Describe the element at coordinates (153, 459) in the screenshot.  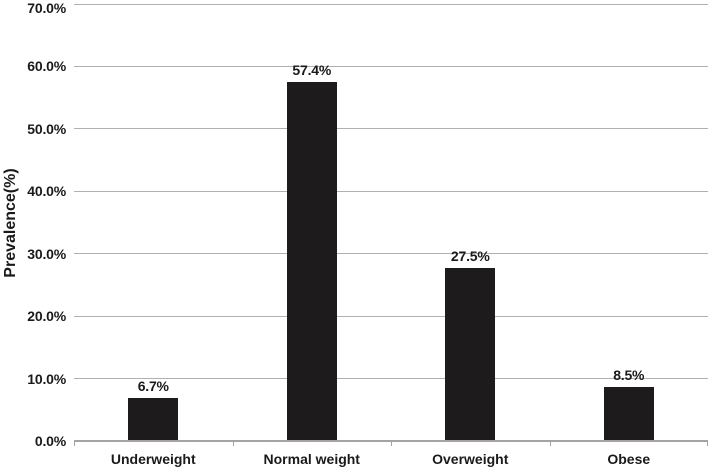
I see `x-category-label: Underweight` at that location.